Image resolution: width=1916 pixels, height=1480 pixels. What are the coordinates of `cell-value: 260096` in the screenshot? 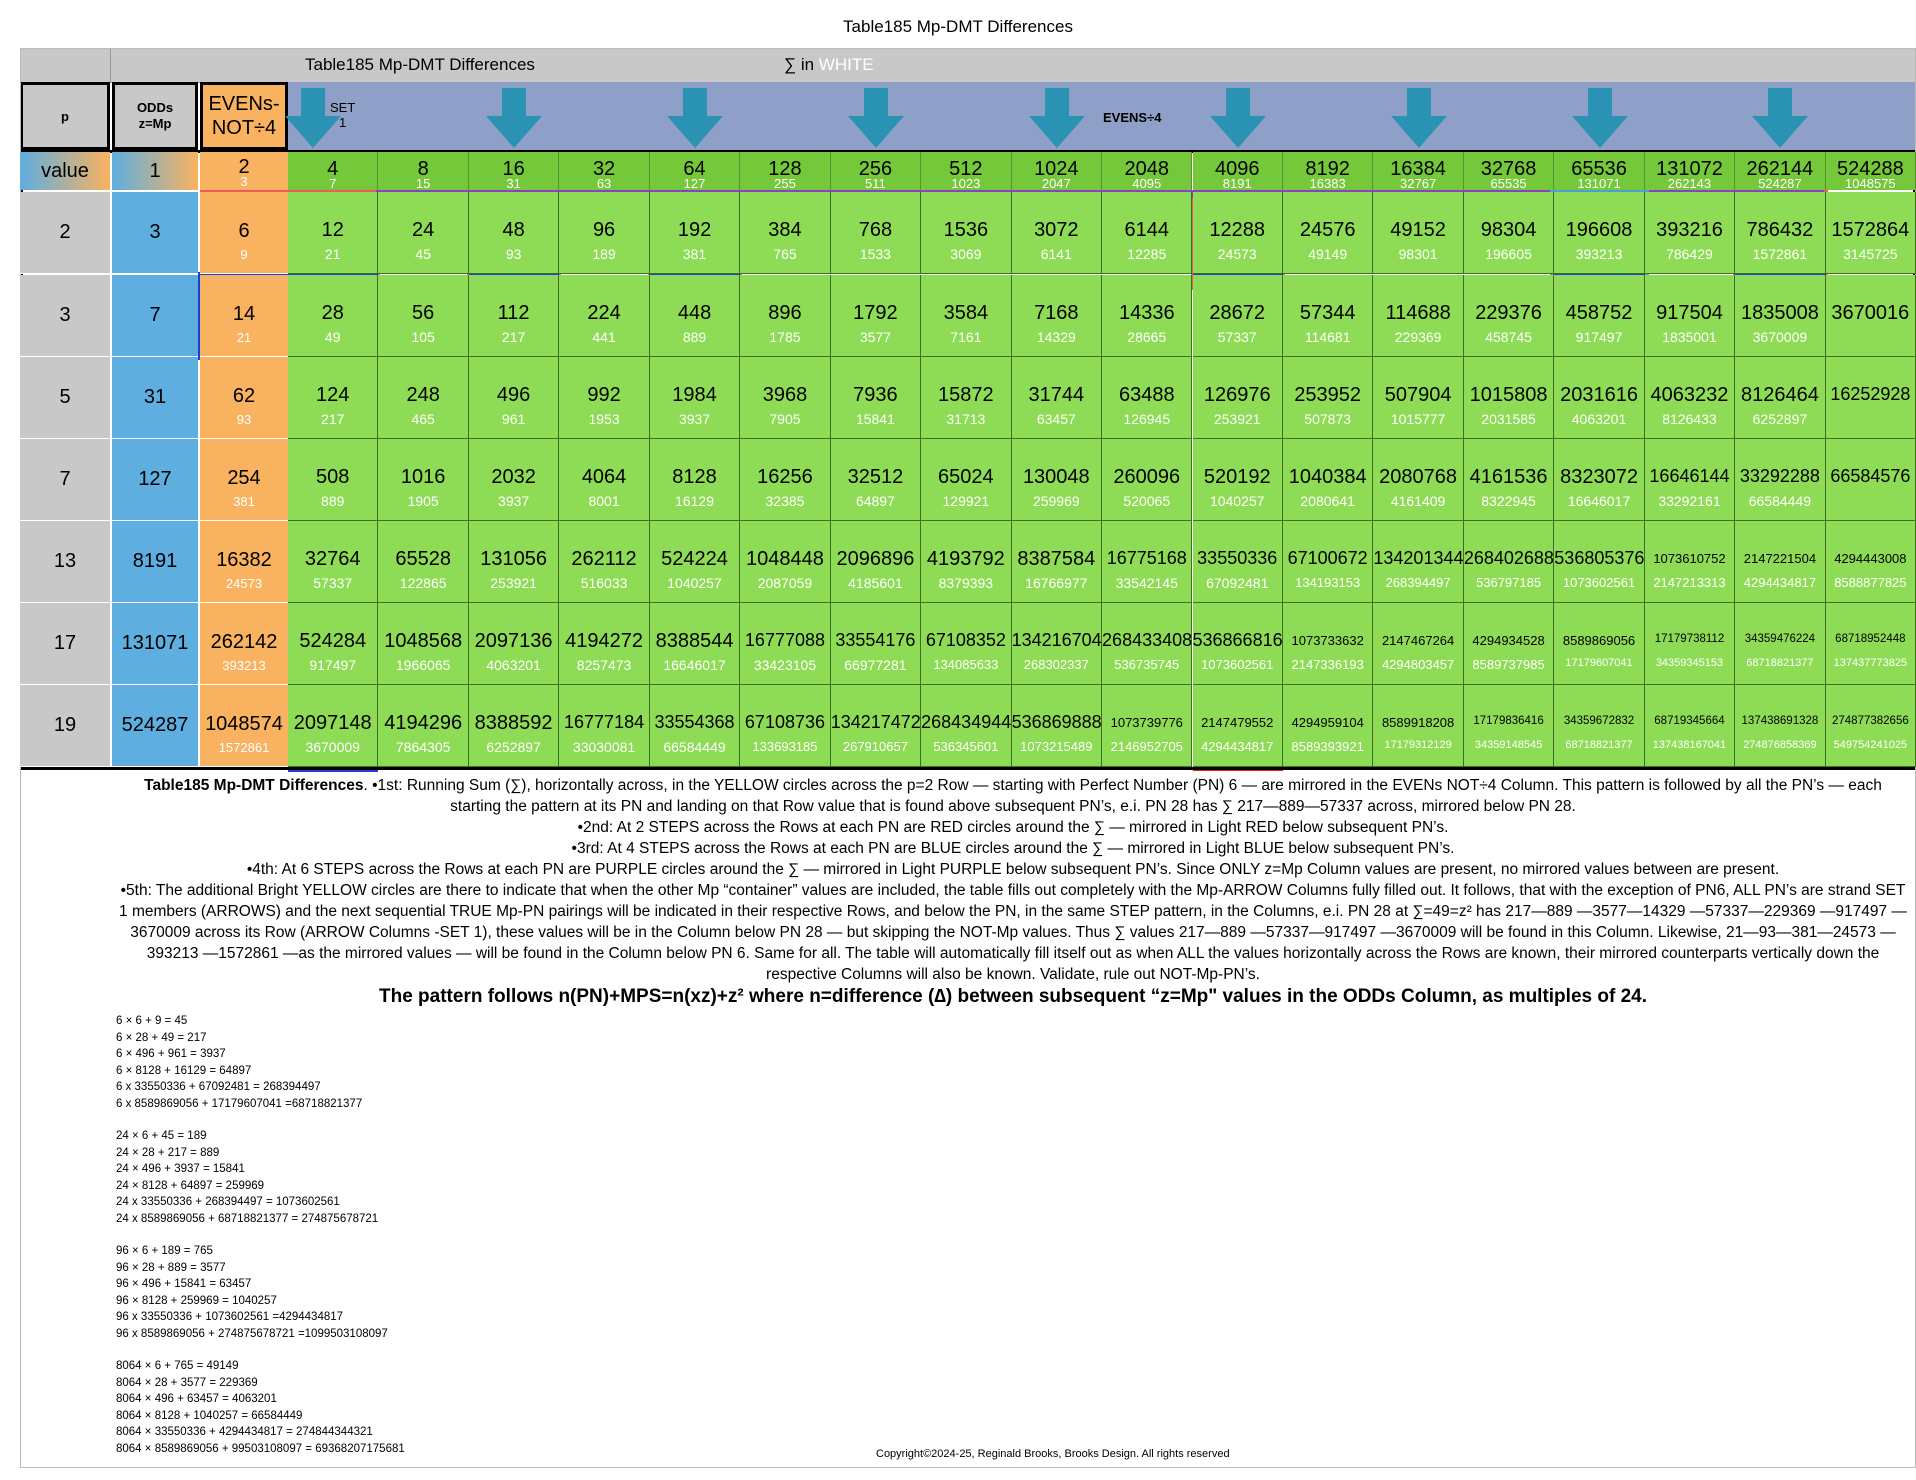 It's located at (1147, 477).